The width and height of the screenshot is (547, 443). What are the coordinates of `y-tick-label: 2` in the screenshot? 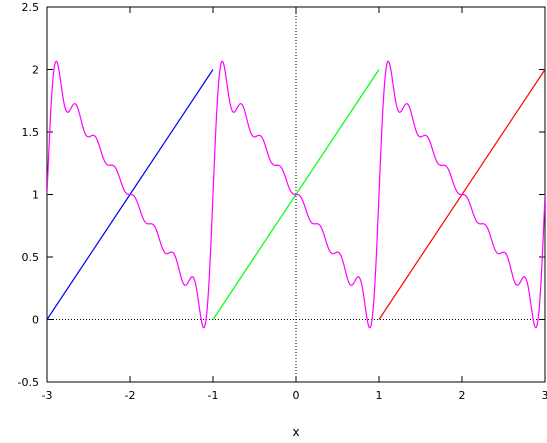 It's located at (35, 70).